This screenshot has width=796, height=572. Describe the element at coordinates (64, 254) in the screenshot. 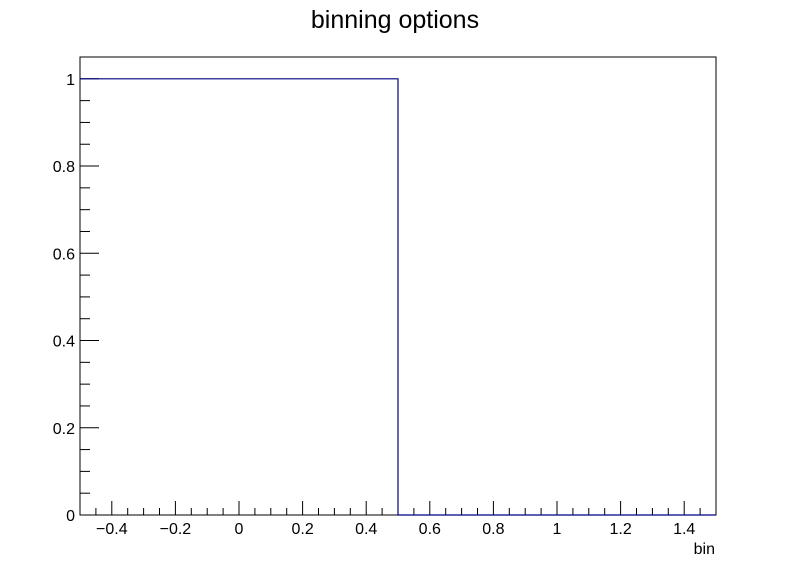

I see `y-tick-label: 0.6` at that location.